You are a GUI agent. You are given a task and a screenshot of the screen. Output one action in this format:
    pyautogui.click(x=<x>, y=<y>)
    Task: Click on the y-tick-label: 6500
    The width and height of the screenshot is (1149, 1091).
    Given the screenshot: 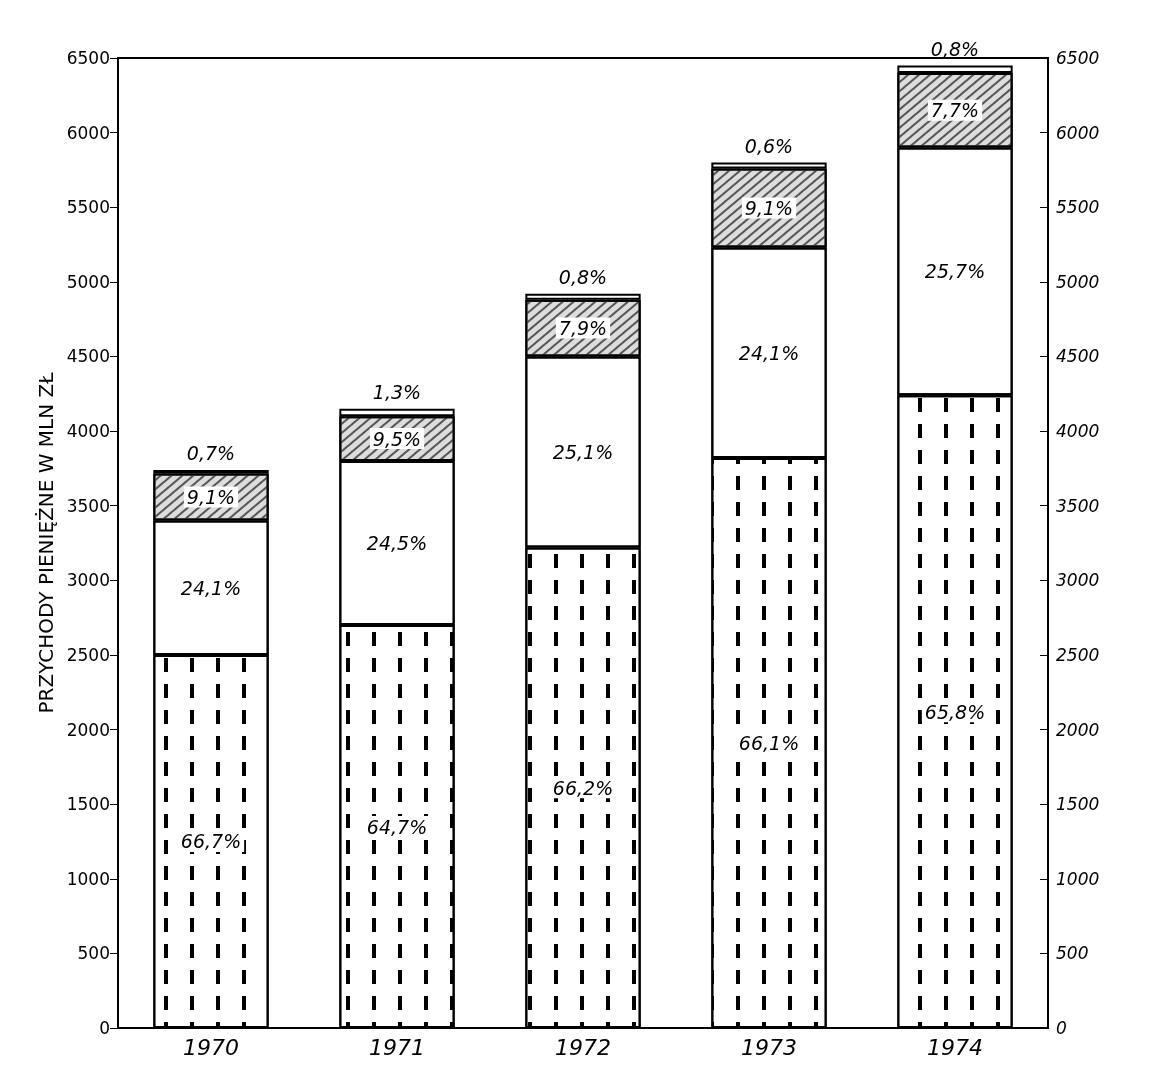 What is the action you would take?
    pyautogui.click(x=88, y=58)
    